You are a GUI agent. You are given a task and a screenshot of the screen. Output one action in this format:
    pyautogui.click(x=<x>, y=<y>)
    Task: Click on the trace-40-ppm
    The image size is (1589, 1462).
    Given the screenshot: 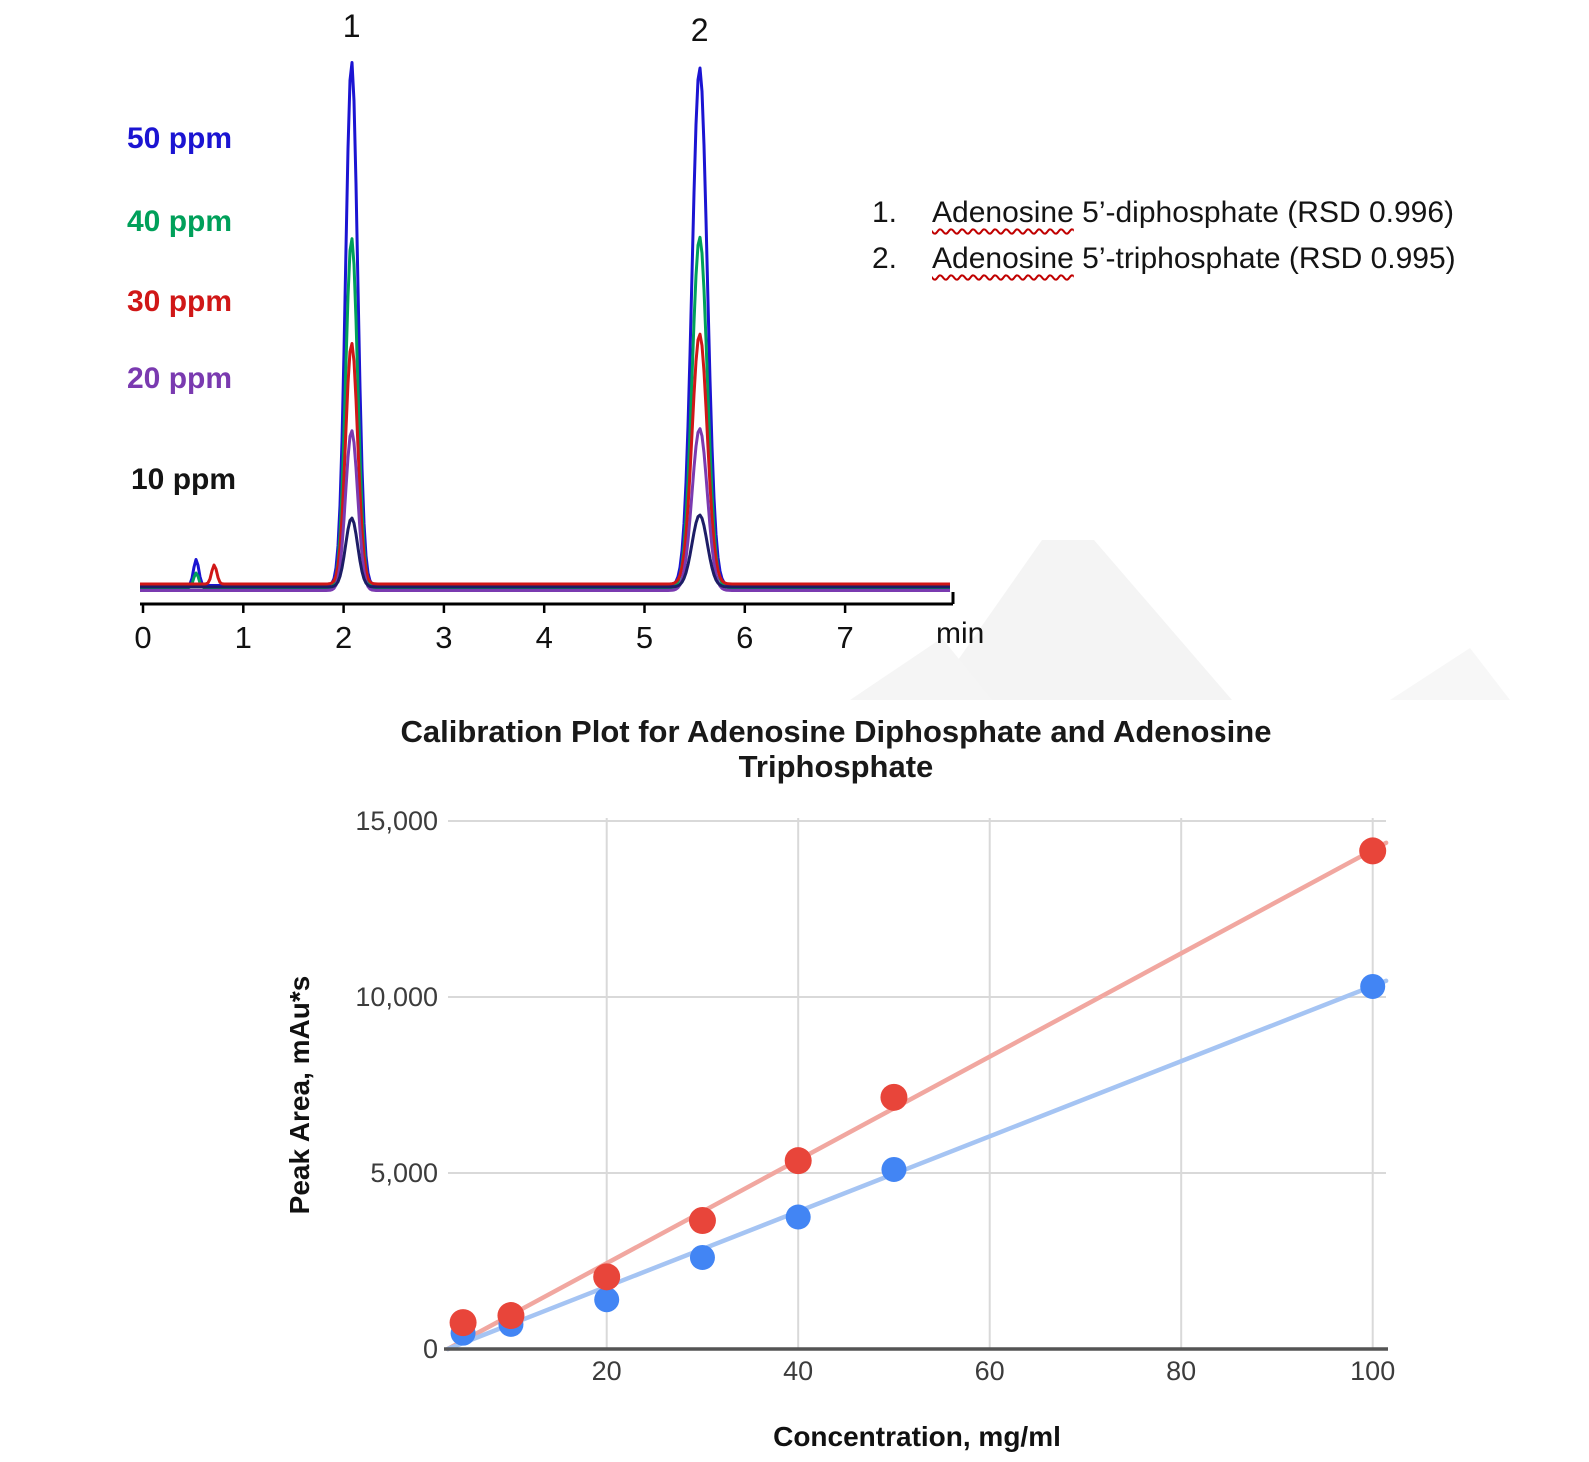 What is the action you would take?
    pyautogui.click(x=545, y=412)
    